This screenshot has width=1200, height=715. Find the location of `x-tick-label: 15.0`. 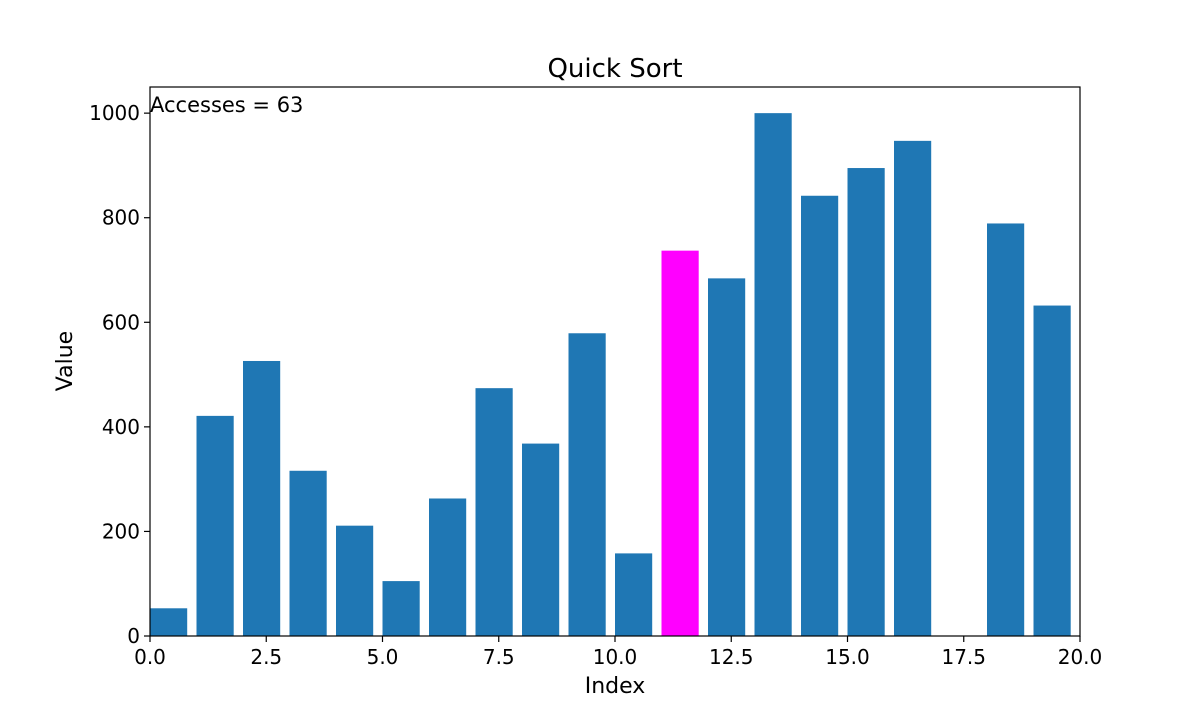

x-tick-label: 15.0 is located at coordinates (847, 657).